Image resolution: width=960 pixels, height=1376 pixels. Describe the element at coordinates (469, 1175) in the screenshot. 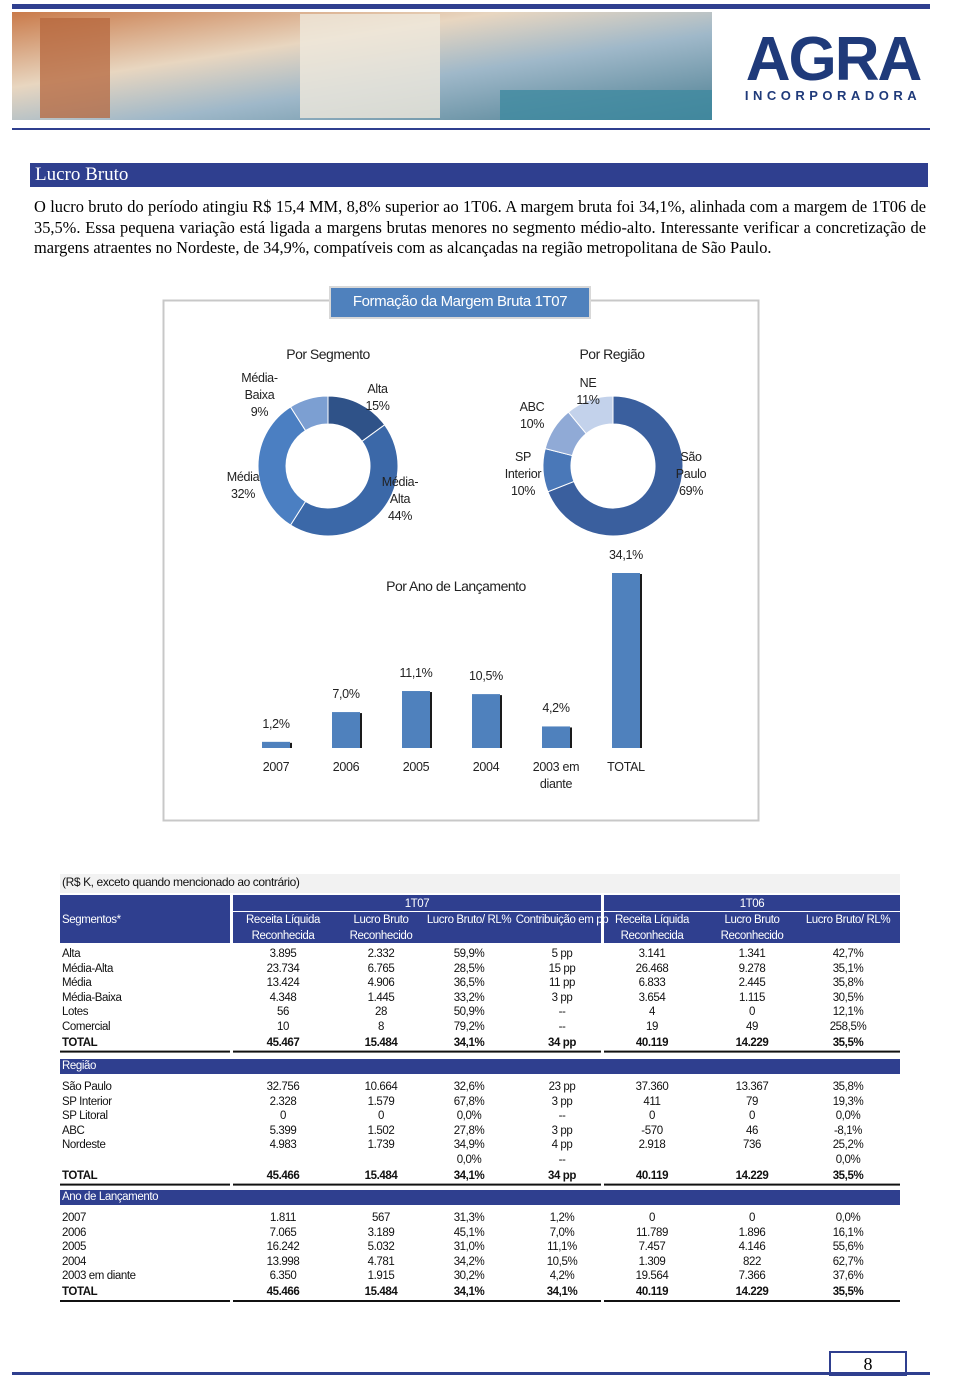

I see `table-cell: 34,1%` at that location.